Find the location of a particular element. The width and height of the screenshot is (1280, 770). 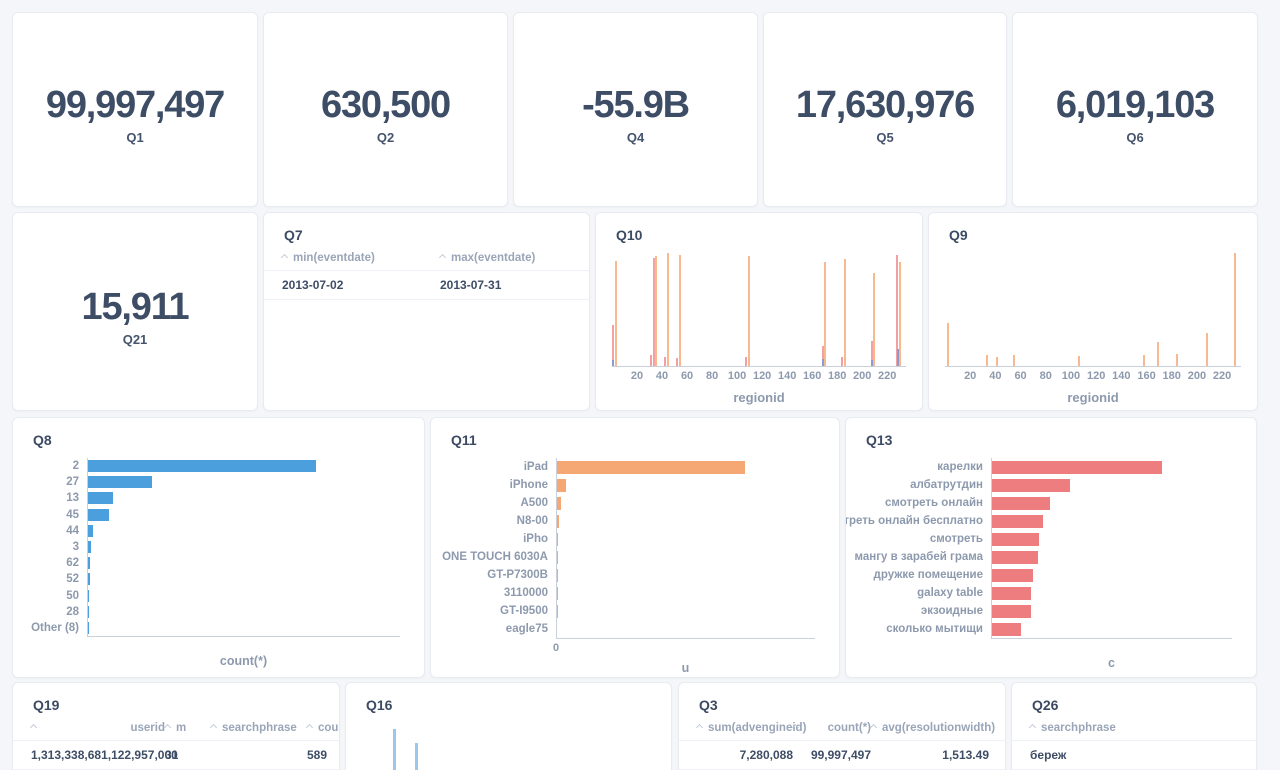

axis-tick-label: 80 is located at coordinates (712, 376).